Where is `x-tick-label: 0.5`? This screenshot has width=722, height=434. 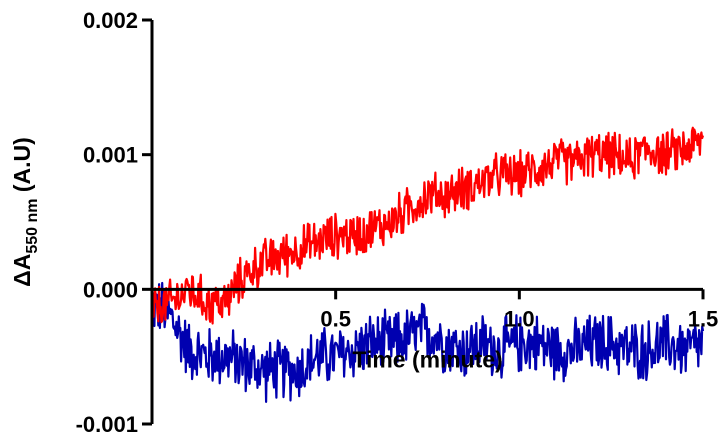
x-tick-label: 0.5 is located at coordinates (335, 318).